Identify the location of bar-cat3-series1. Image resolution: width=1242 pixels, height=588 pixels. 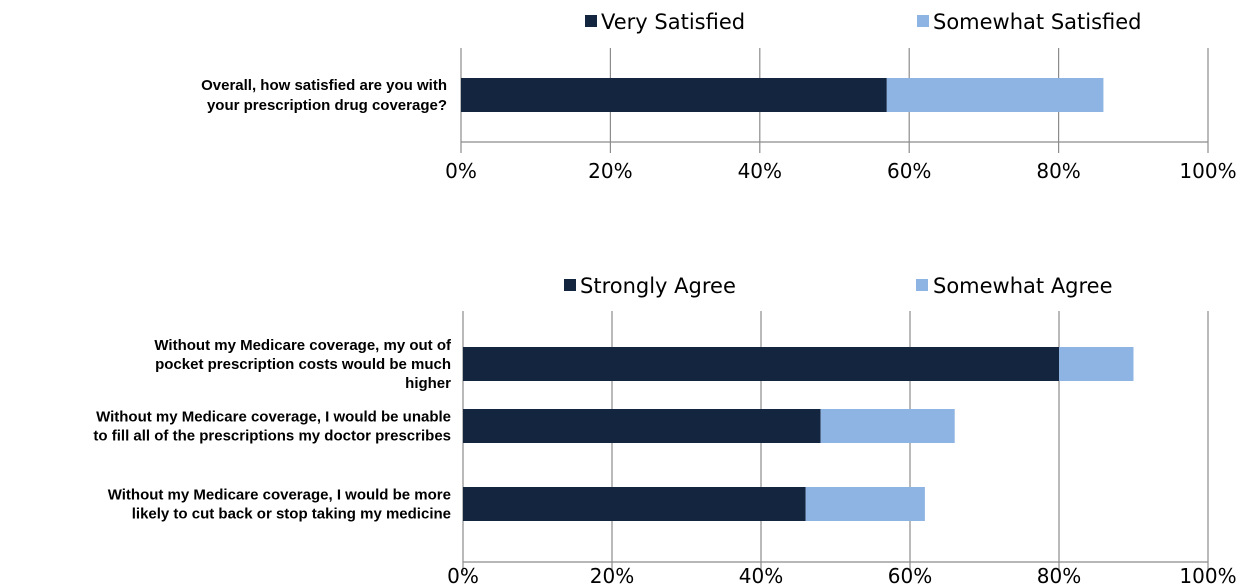
(634, 504).